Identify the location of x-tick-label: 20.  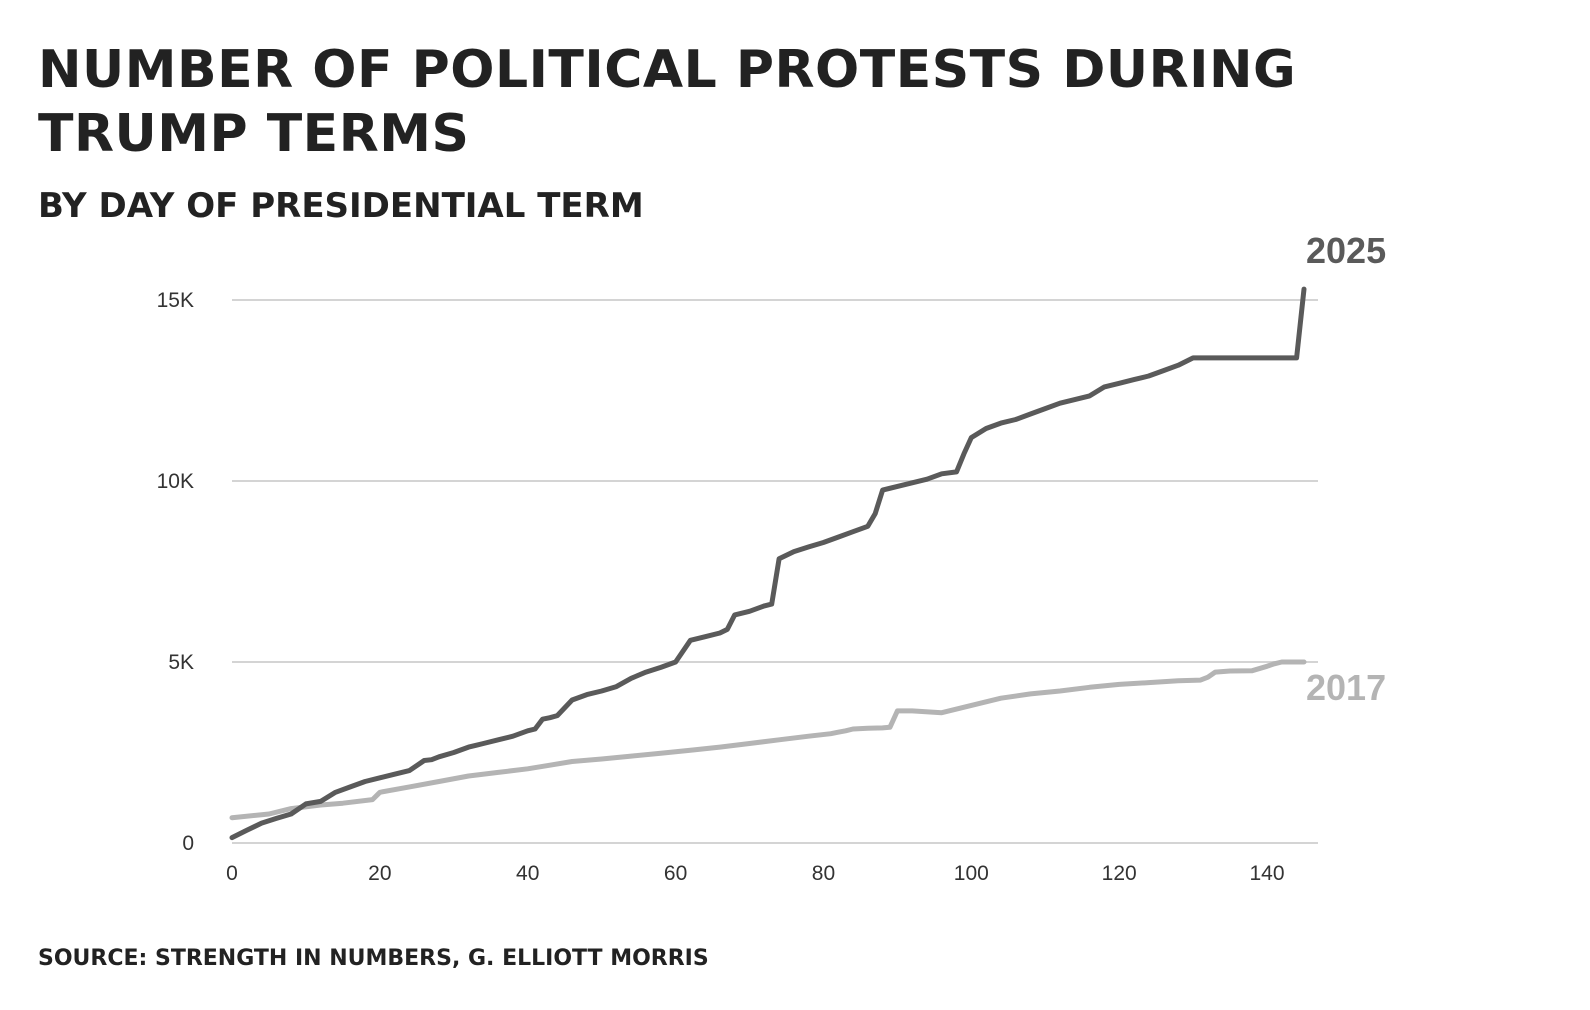
(379, 873).